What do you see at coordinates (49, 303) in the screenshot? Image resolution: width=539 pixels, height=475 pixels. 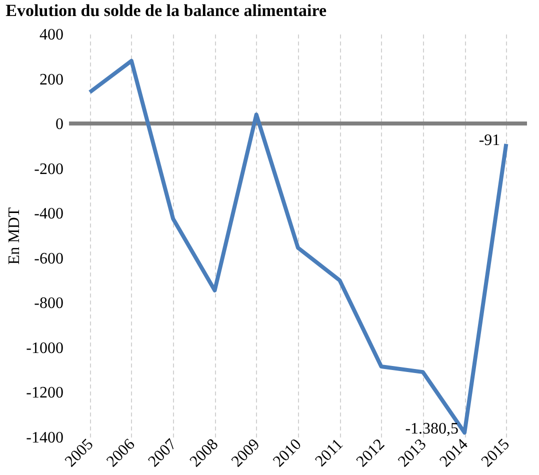 I see `y-tick-label: -800` at bounding box center [49, 303].